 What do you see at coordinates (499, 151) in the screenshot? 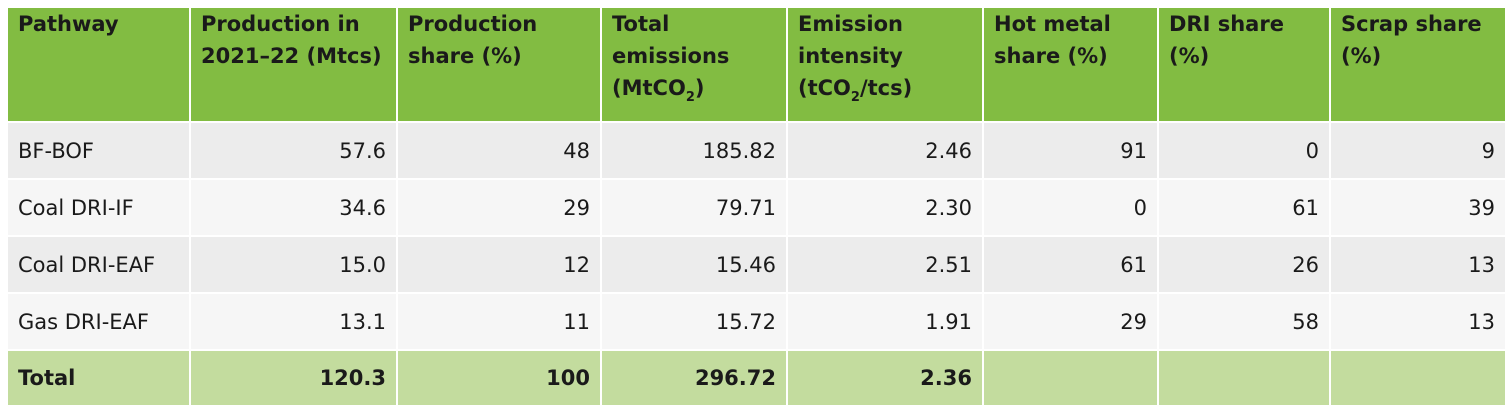
I see `cell-share: 48` at bounding box center [499, 151].